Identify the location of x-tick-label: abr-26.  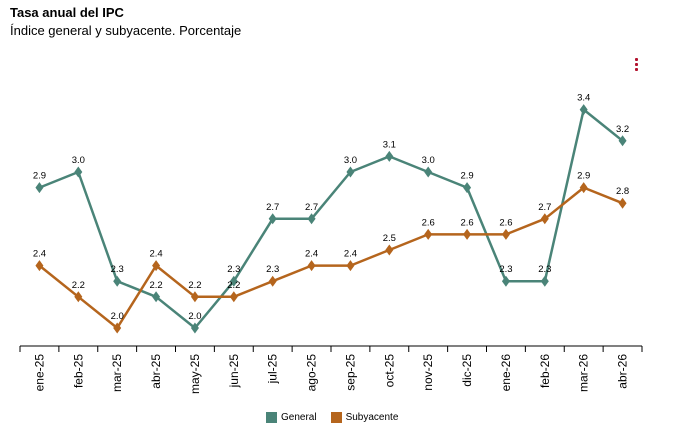
(623, 371).